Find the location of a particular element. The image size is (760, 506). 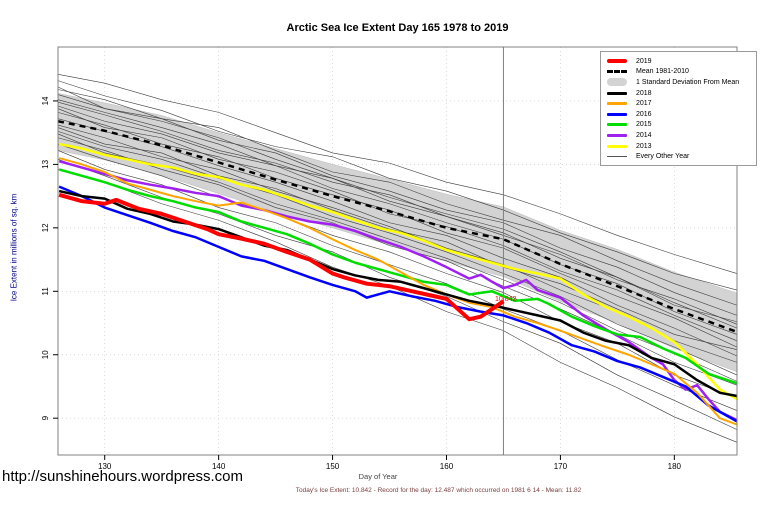

legend-label: 2014 is located at coordinates (644, 135).